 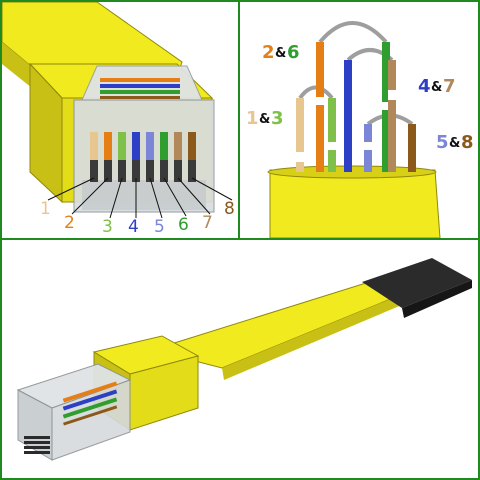 What do you see at coordinates (467, 142) in the screenshot?
I see `svg-text: 8` at bounding box center [467, 142].